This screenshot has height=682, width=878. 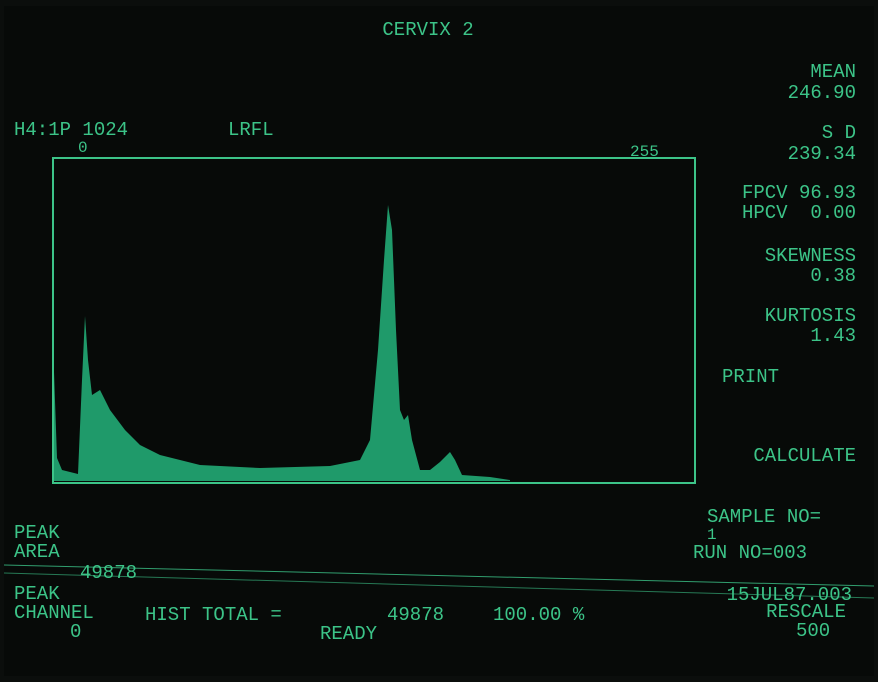 I want to click on kurtosis-value: 1.43, so click(x=833, y=336).